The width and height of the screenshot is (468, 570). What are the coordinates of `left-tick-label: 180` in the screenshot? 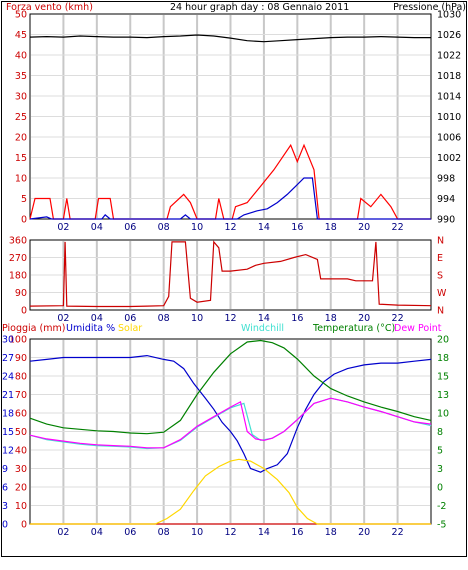 It's located at (18, 276).